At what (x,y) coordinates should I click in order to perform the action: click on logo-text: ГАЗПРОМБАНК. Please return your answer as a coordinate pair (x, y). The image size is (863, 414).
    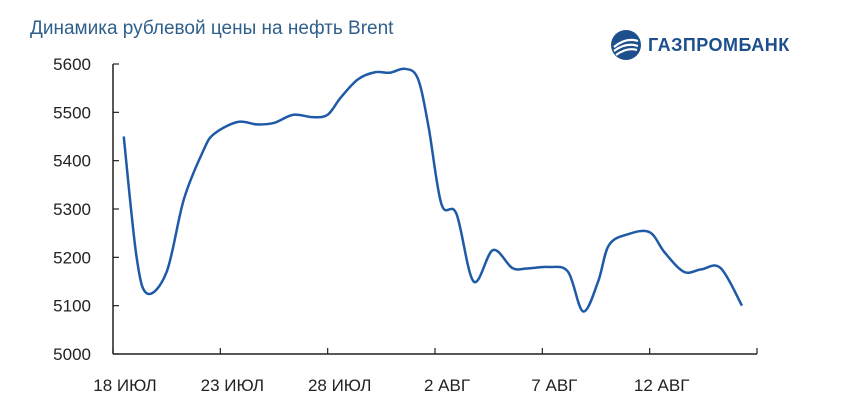
    Looking at the image, I should click on (719, 44).